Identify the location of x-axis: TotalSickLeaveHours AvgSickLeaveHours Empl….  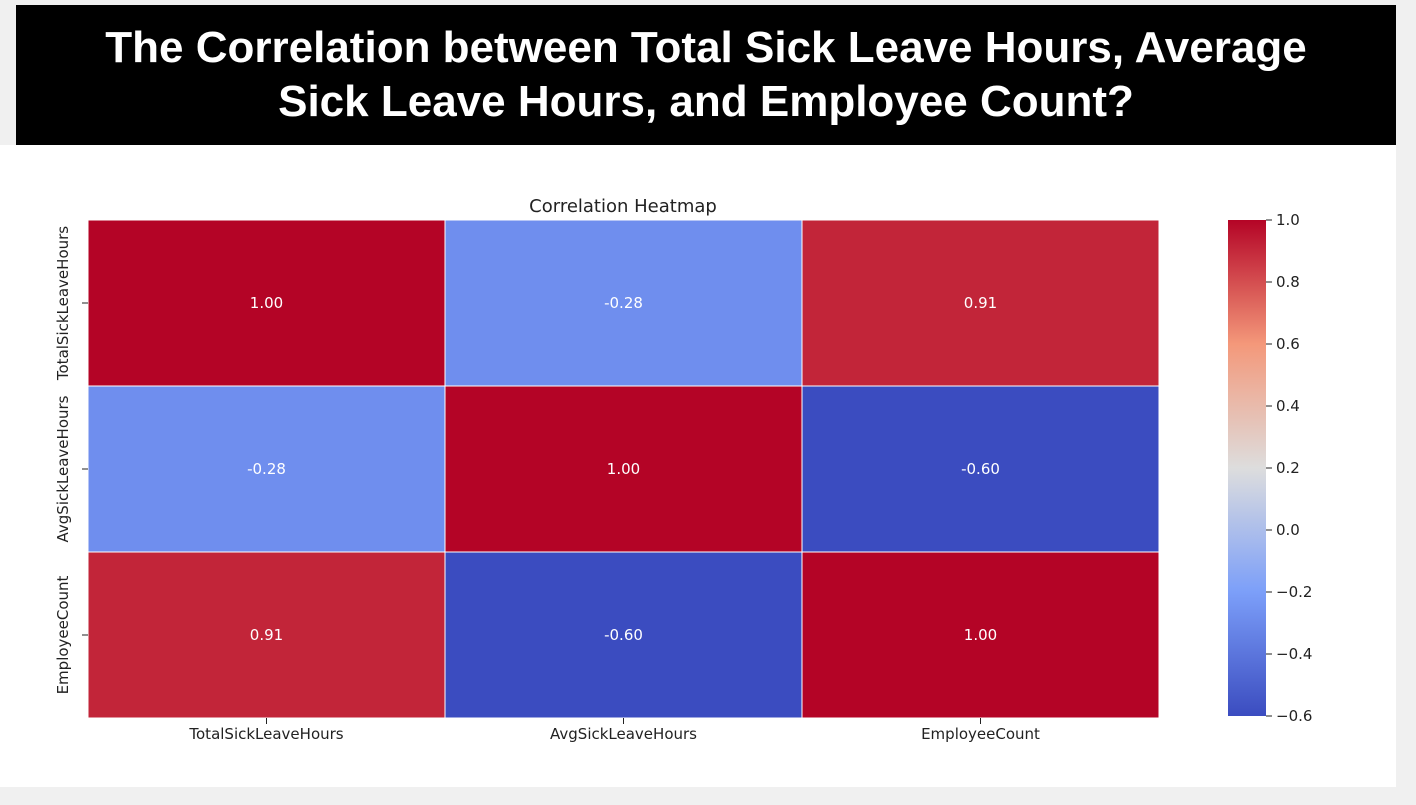
(614, 730).